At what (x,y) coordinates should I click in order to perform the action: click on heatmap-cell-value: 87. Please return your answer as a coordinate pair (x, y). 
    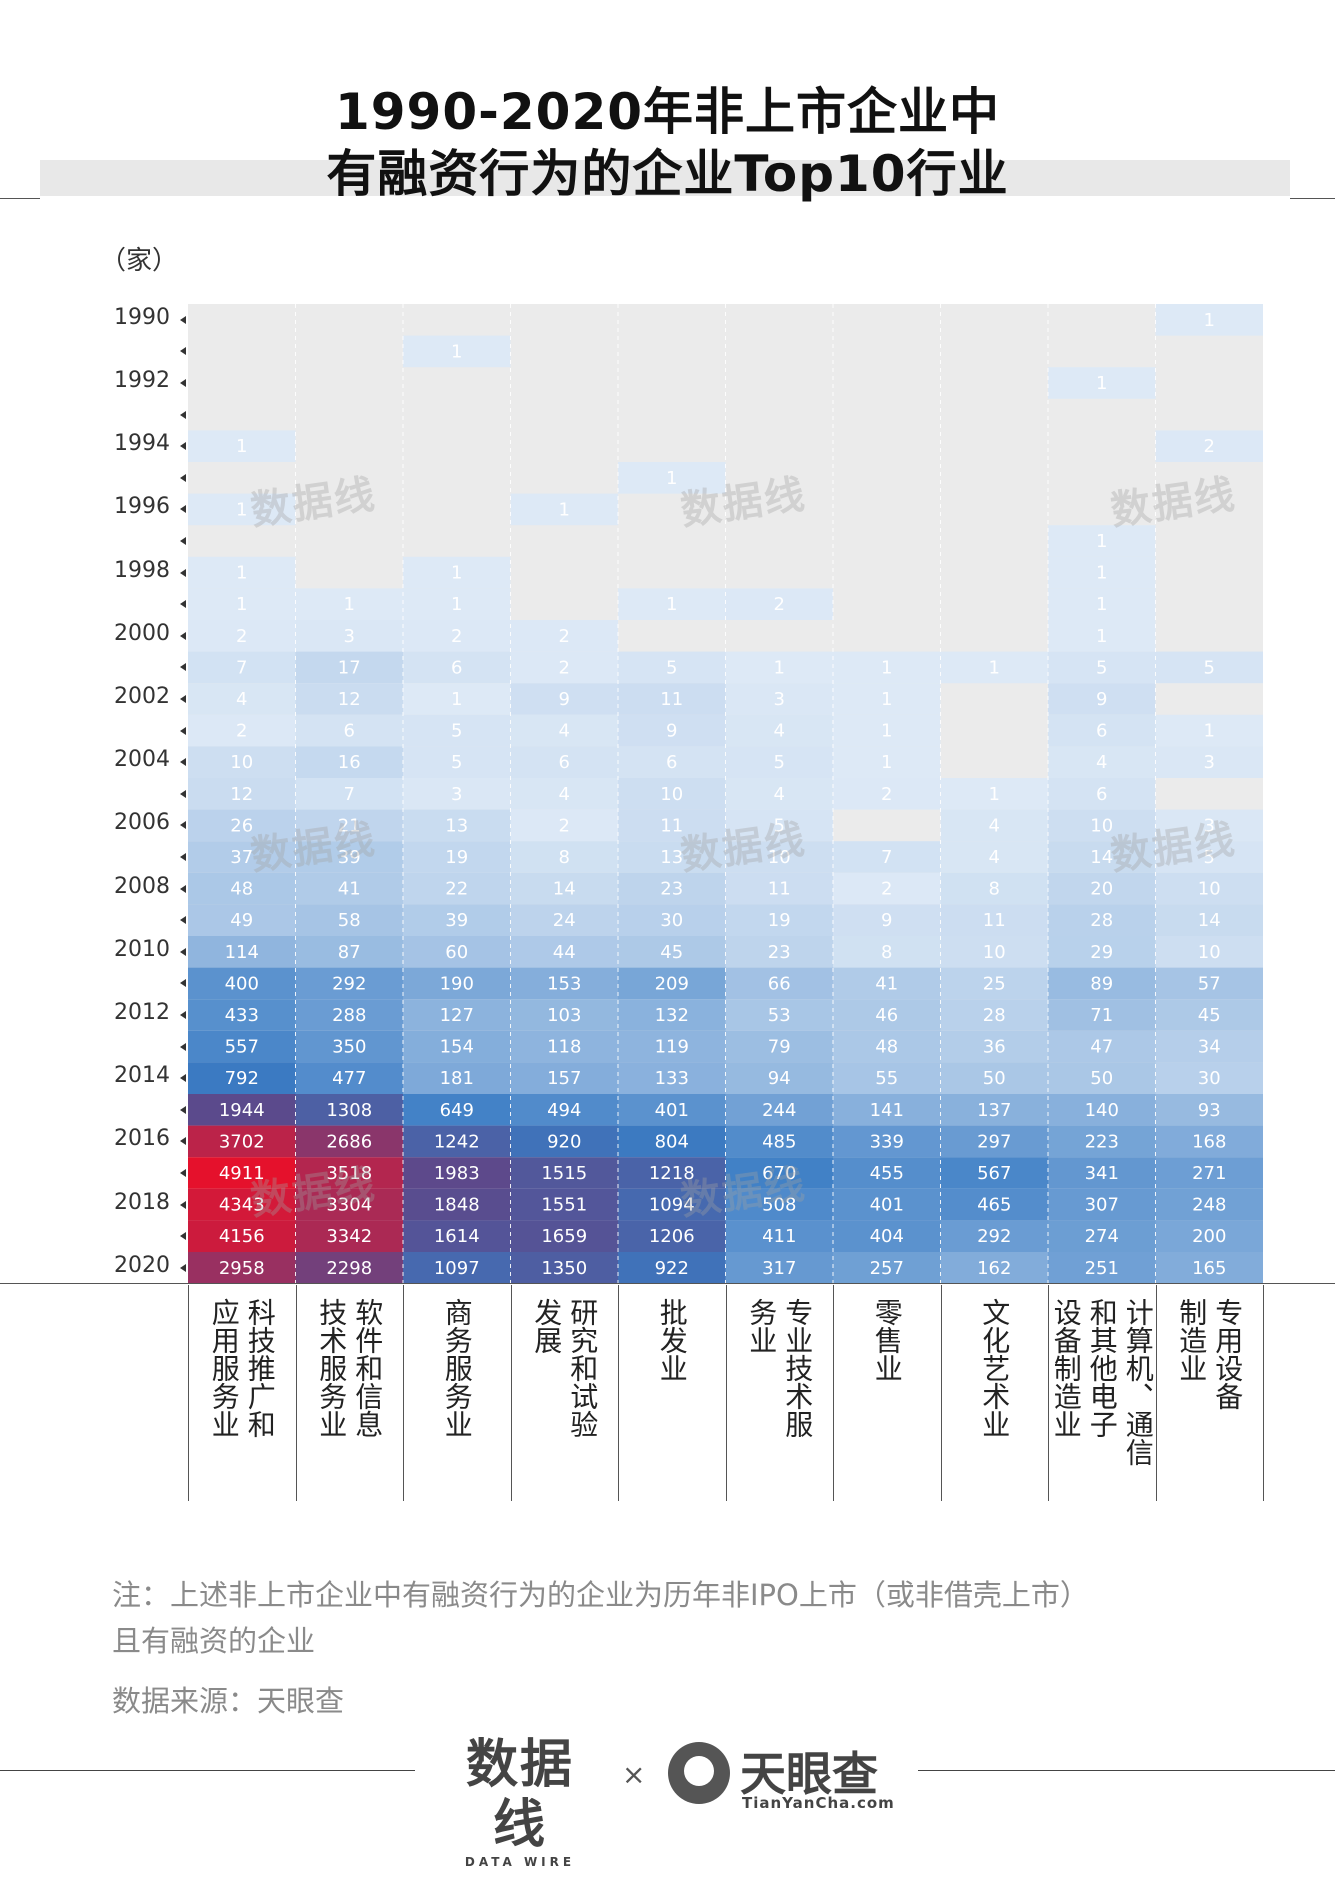
    Looking at the image, I should click on (349, 952).